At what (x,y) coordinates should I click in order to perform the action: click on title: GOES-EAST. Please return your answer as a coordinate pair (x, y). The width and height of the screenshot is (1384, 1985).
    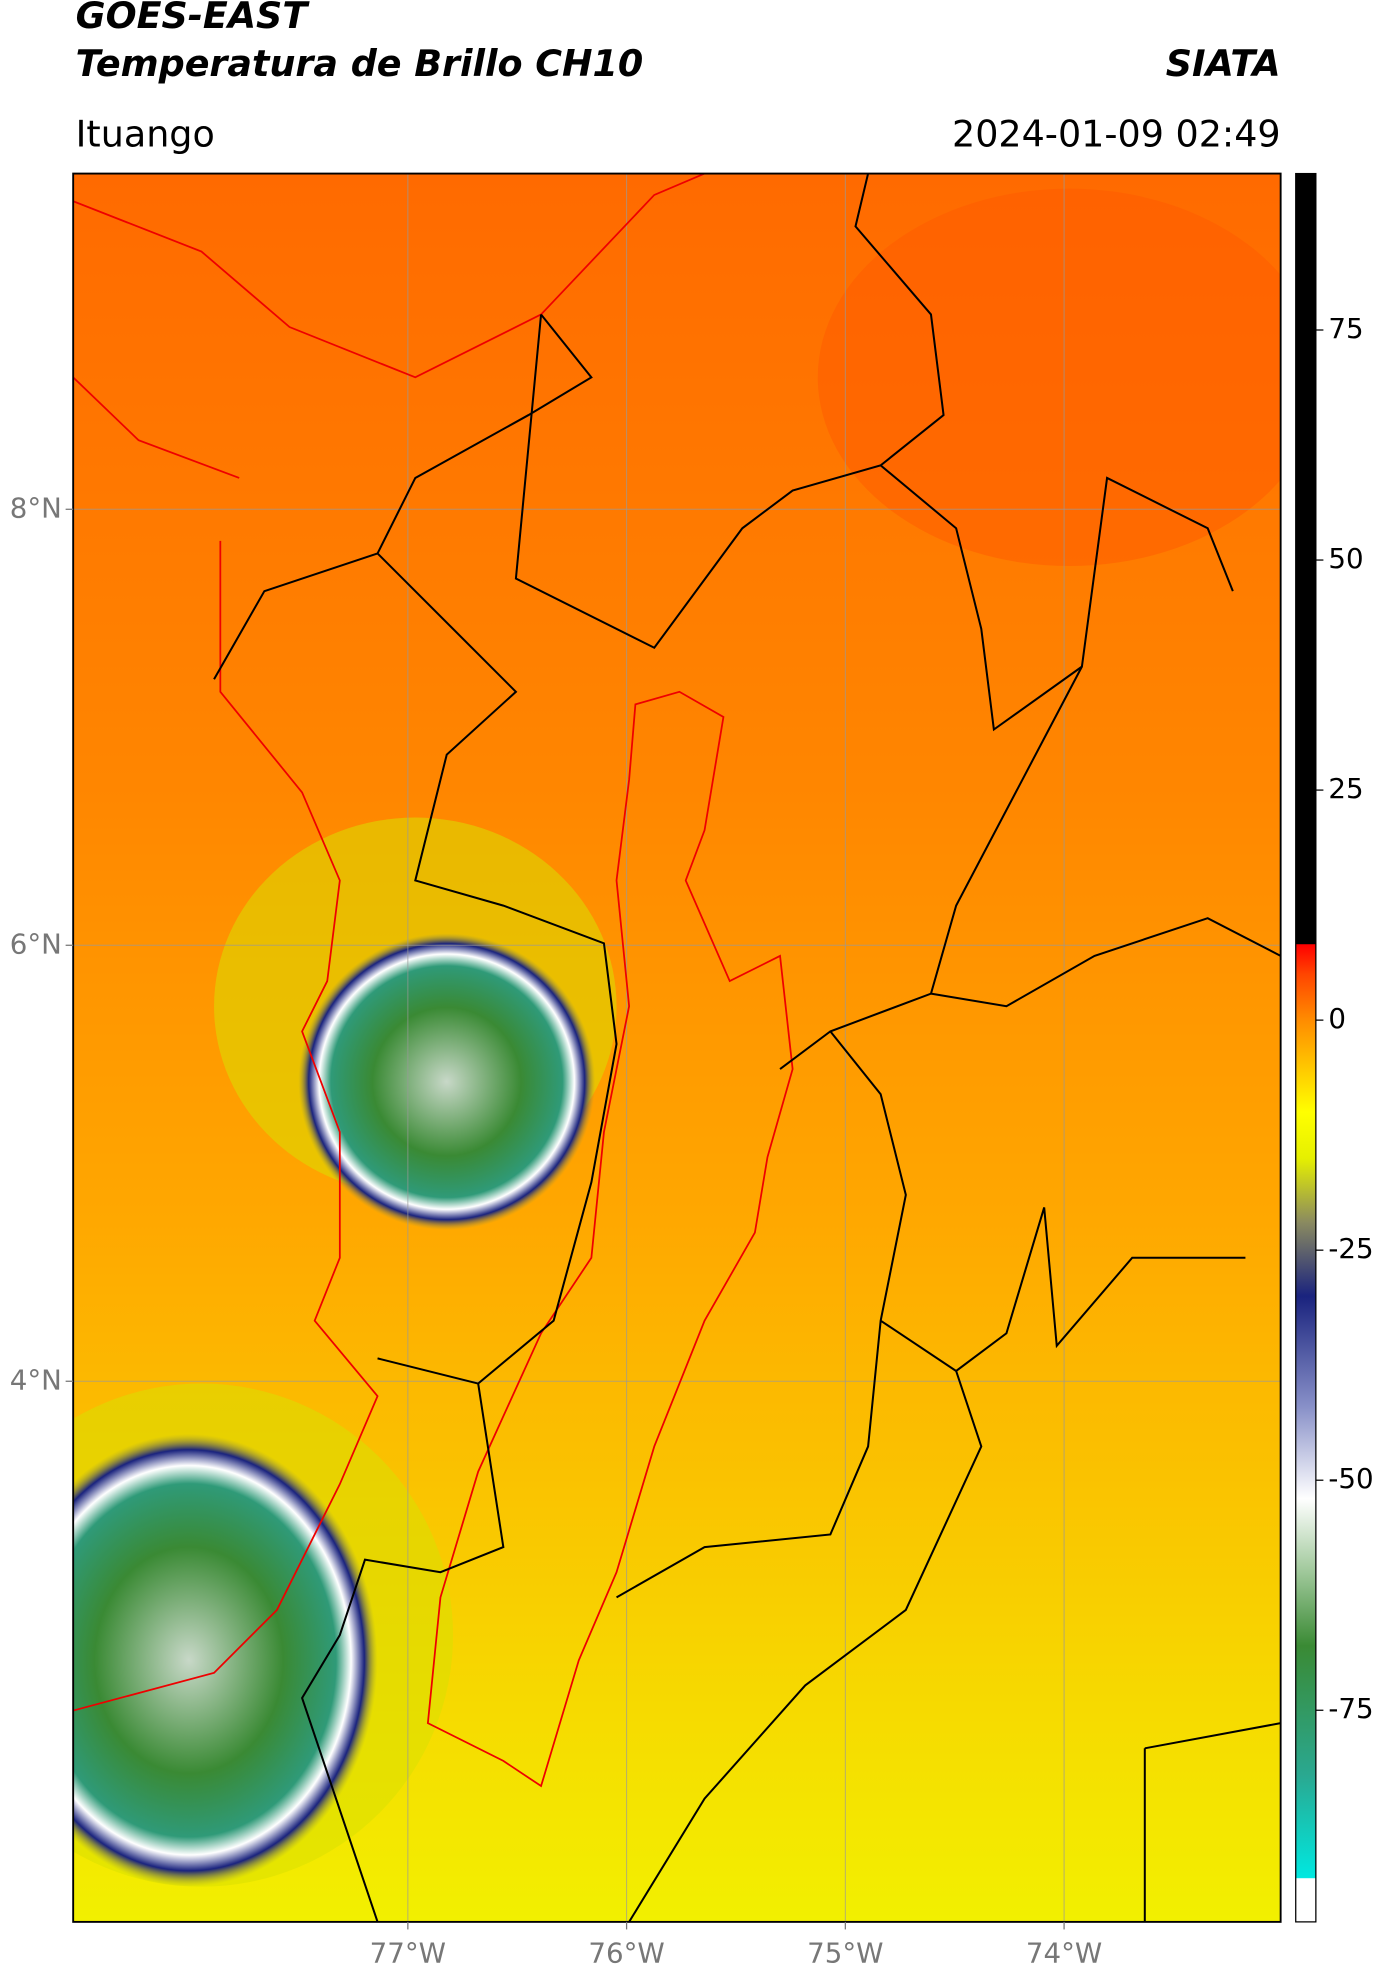
    Looking at the image, I should click on (193, 18).